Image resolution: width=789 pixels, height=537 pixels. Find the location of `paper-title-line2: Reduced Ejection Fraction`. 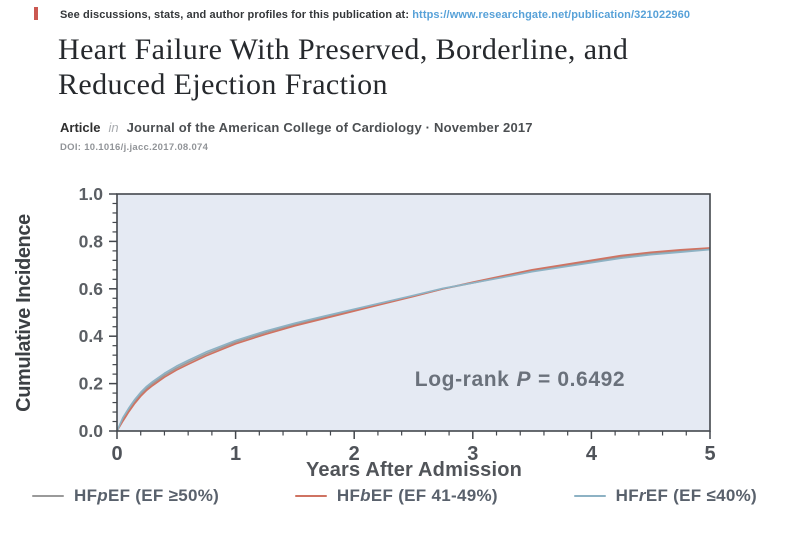

paper-title-line2: Reduced Ejection Fraction is located at coordinates (223, 84).